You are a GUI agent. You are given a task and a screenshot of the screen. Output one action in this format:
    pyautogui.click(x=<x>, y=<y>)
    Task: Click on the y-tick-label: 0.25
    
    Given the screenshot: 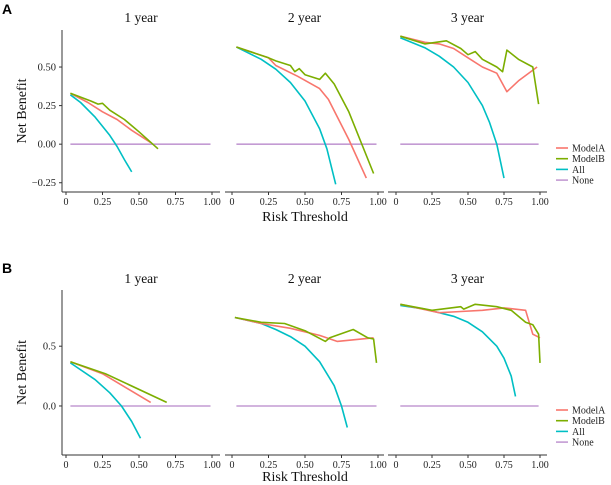 What is the action you would take?
    pyautogui.click(x=47, y=106)
    